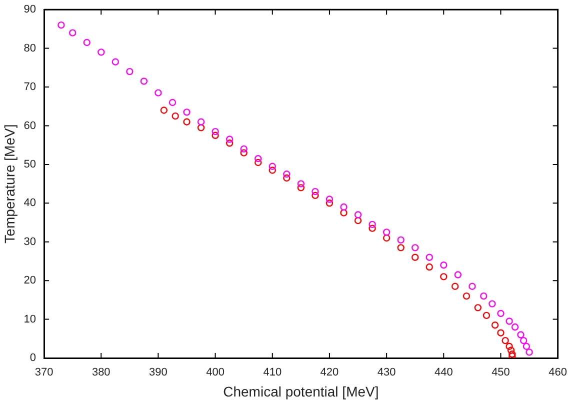 The width and height of the screenshot is (570, 403). I want to click on x-tick-label: 400, so click(215, 372).